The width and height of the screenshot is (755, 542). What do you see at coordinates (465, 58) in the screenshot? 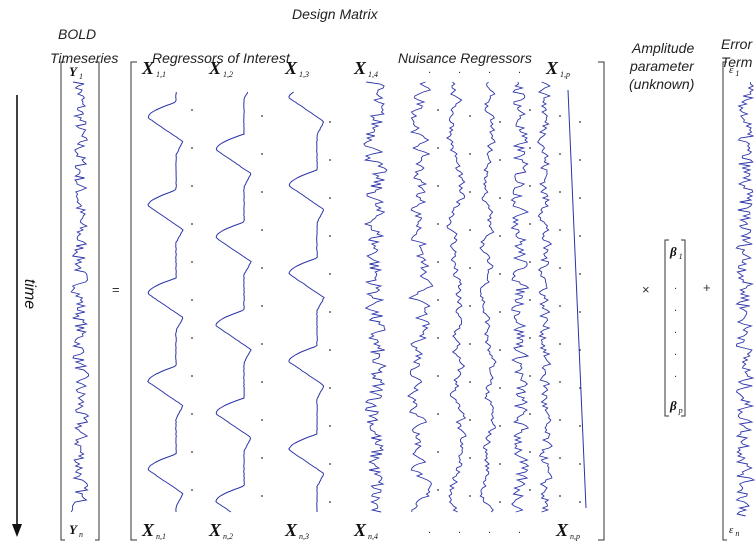
I see `nuisance-regressors-header: Nuisance Regressors` at bounding box center [465, 58].